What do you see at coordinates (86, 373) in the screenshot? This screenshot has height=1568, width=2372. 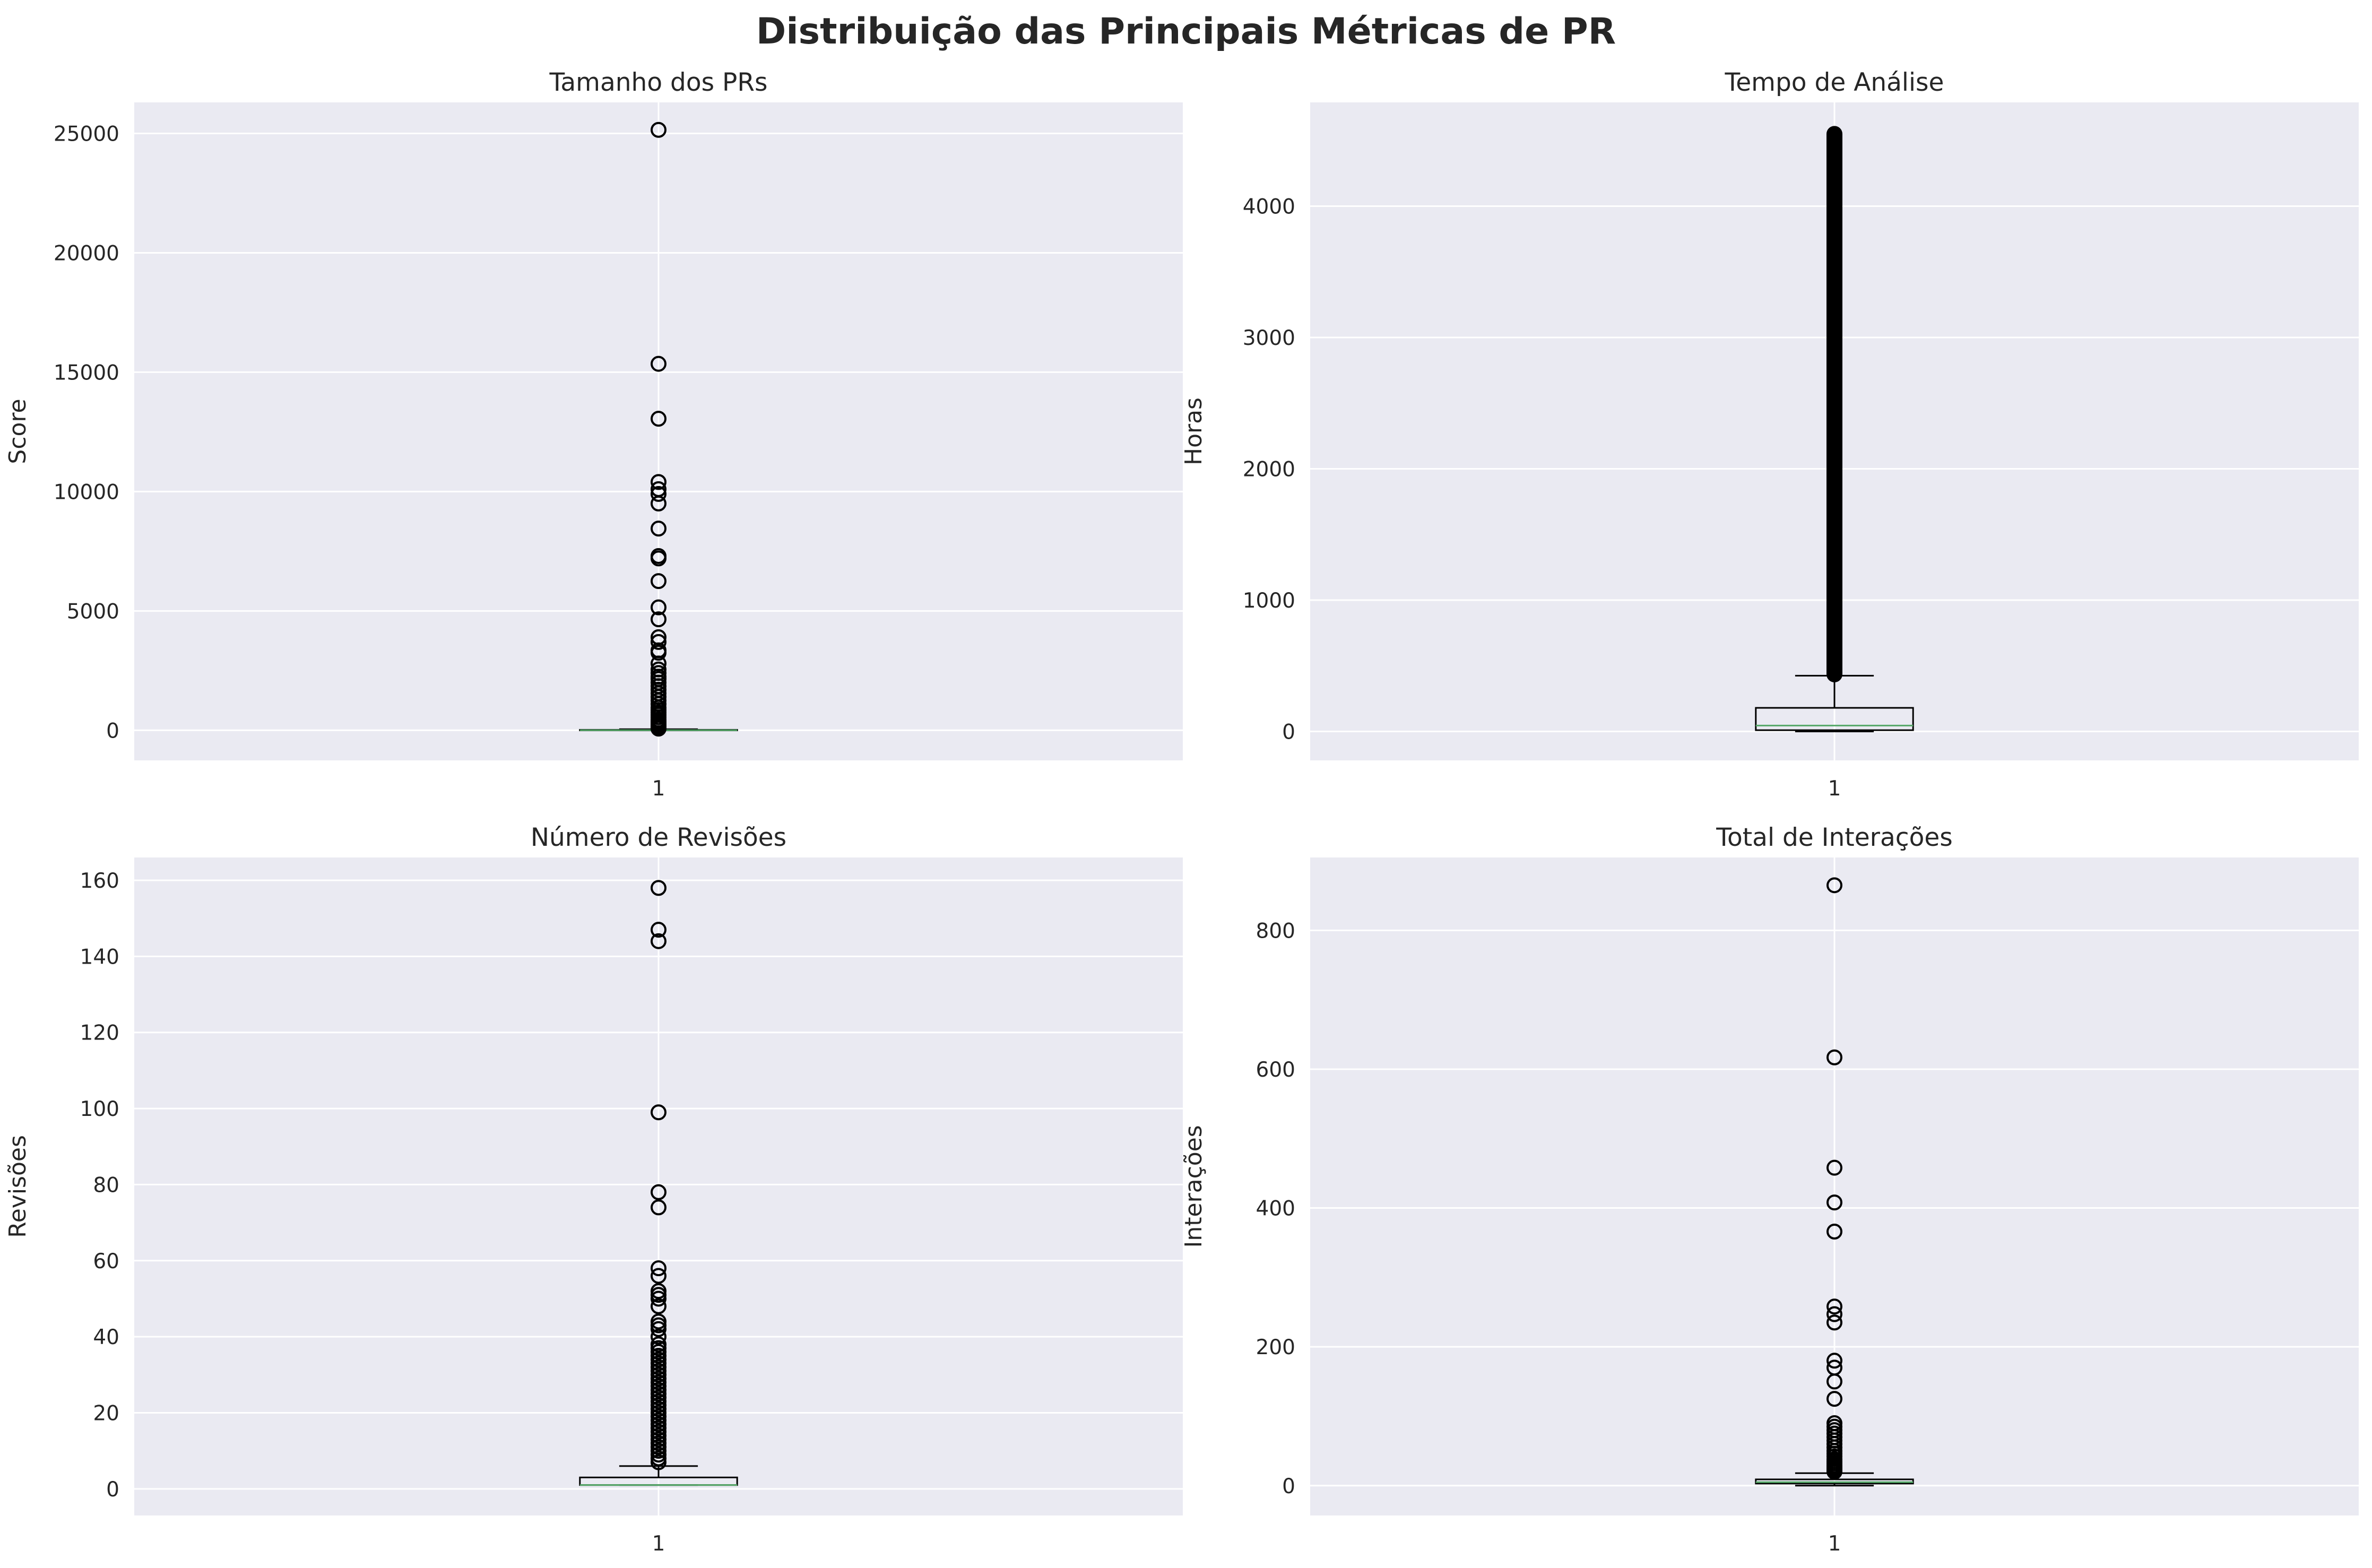 I see `y-tick-label: 15000` at bounding box center [86, 373].